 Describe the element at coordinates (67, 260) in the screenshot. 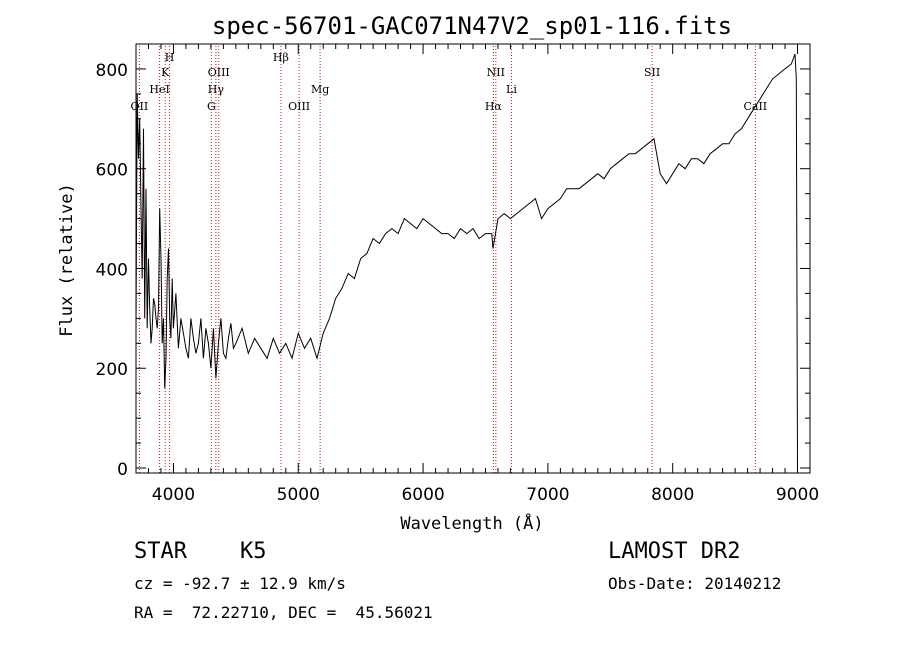

I see `y-axis-label: Flux (relative)` at that location.